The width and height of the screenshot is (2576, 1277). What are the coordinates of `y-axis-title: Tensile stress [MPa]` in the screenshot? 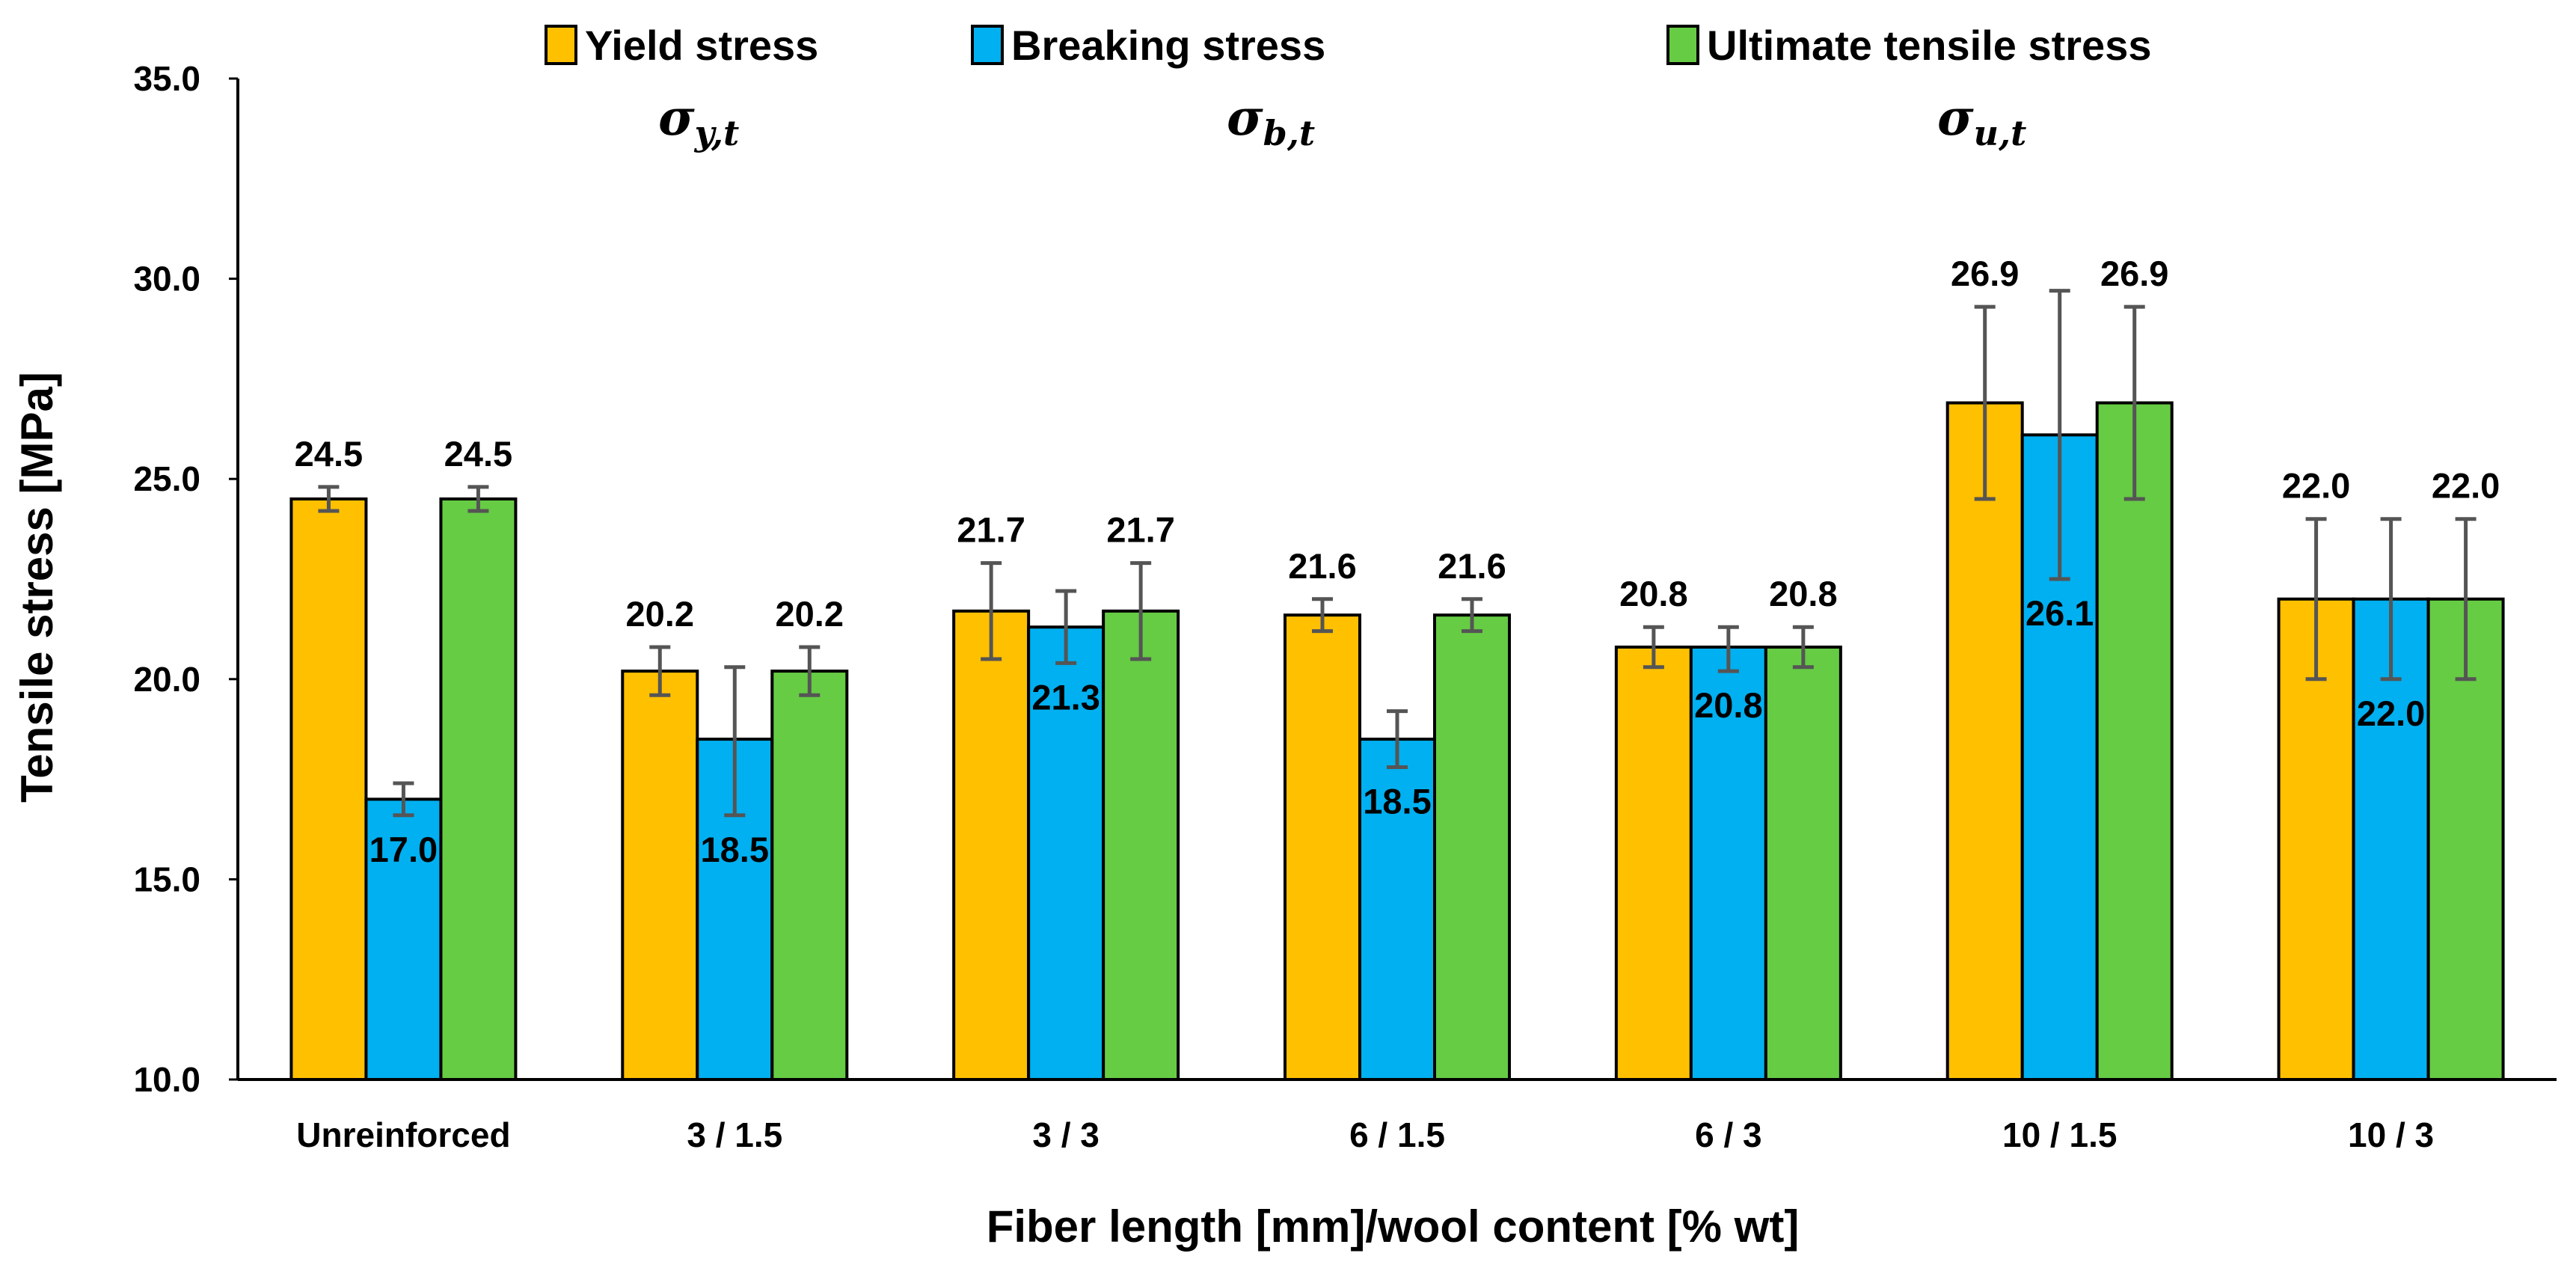 It's located at (37, 588).